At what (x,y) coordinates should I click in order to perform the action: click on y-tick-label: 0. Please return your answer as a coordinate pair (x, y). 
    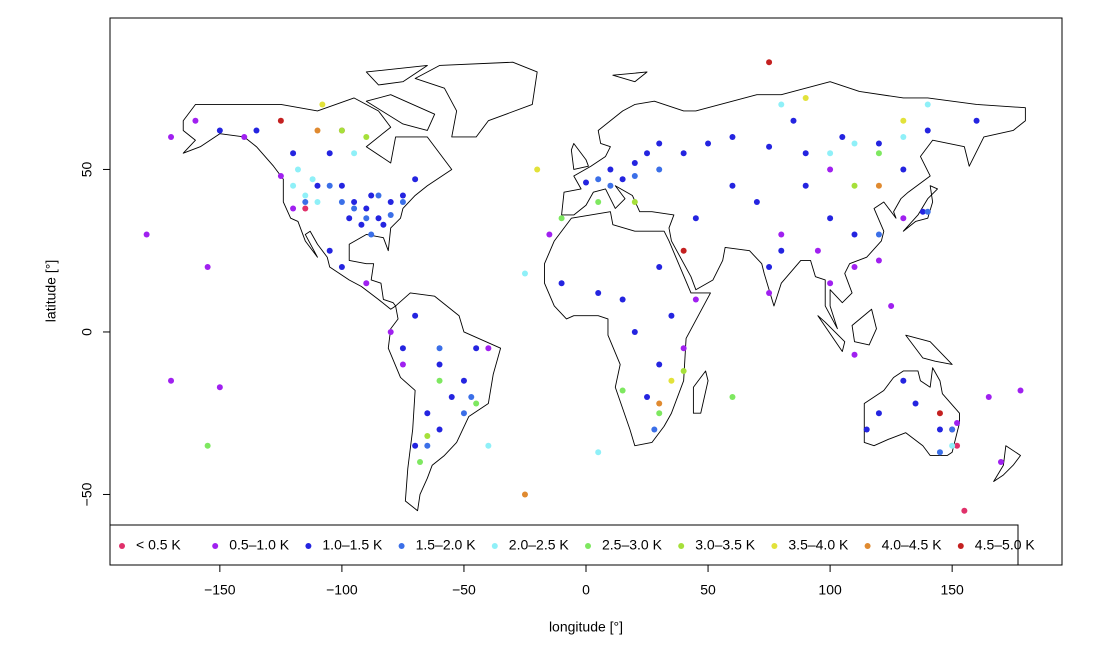
    Looking at the image, I should click on (87, 332).